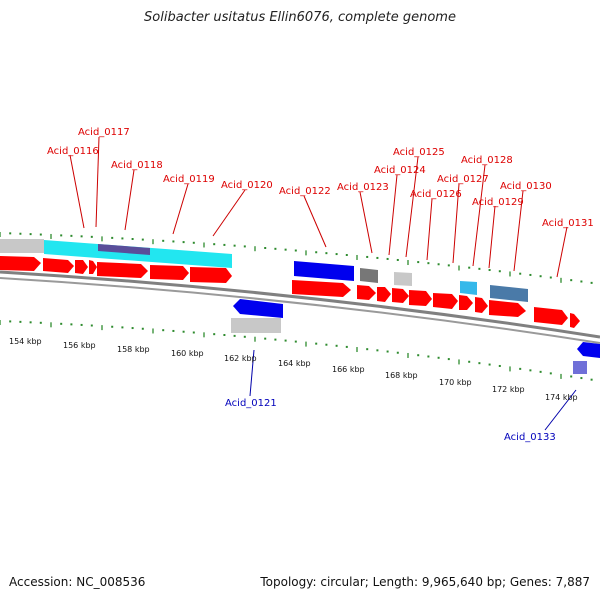  I want to click on light-blue-gene, so click(468, 288).